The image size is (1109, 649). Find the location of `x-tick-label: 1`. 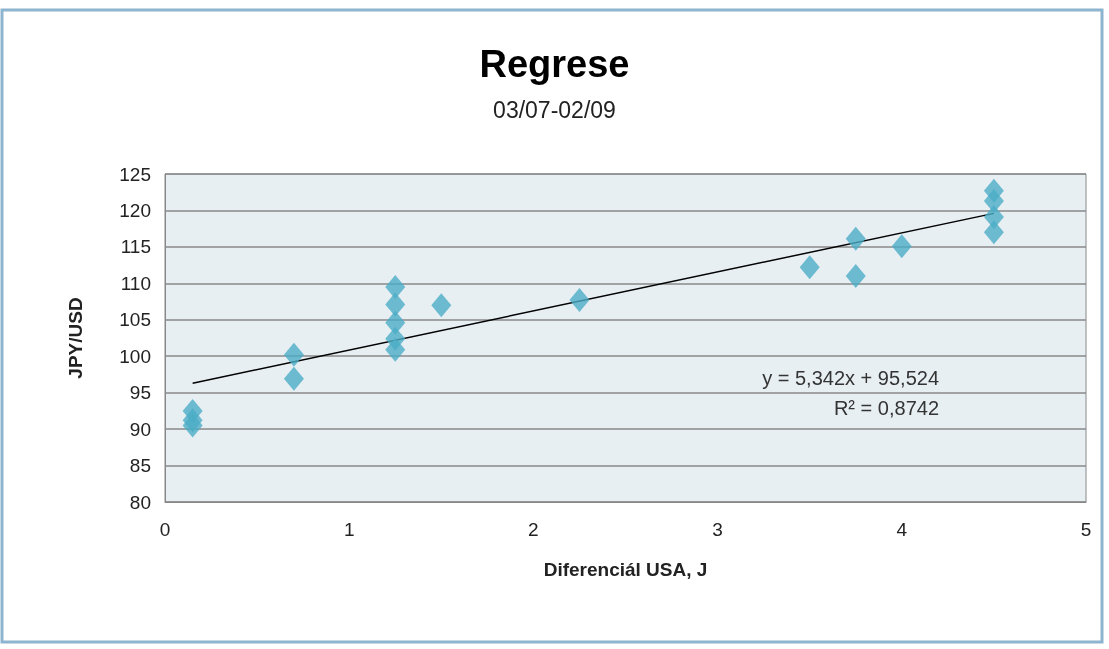

x-tick-label: 1 is located at coordinates (349, 529).